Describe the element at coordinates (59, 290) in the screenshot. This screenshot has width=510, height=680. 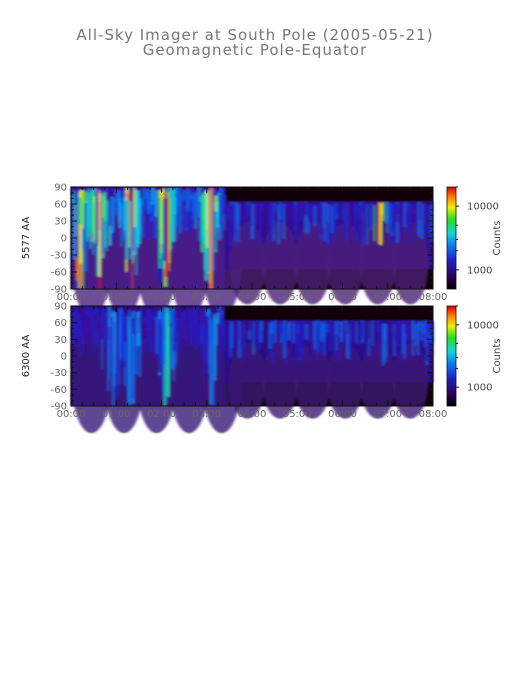
I see `y-tick-label: -90` at that location.